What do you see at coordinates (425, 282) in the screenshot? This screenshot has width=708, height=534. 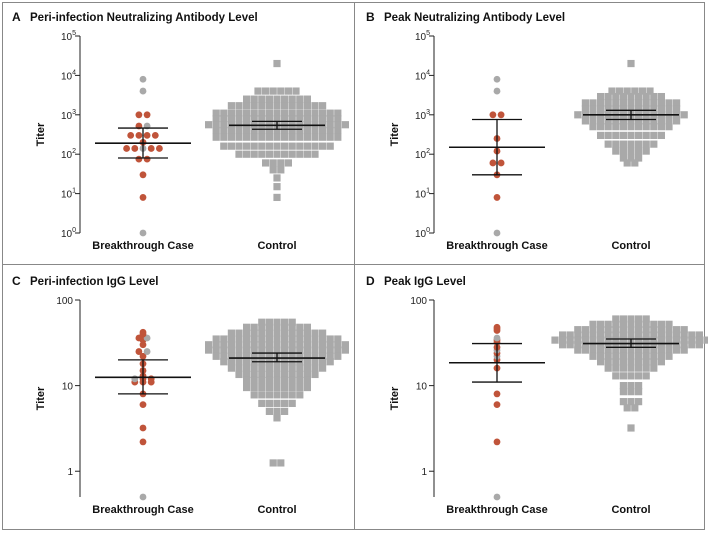 I see `panel-title: Peak IgG Level` at bounding box center [425, 282].